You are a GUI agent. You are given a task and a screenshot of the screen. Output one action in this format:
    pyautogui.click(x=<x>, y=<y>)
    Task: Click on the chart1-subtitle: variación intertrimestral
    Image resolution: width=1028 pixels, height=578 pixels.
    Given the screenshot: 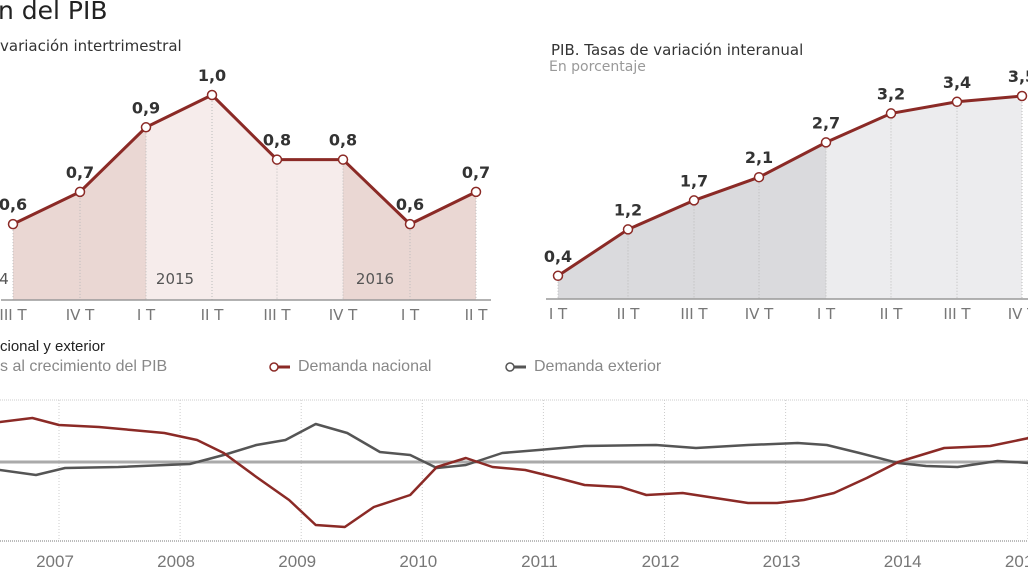 What is the action you would take?
    pyautogui.click(x=91, y=46)
    